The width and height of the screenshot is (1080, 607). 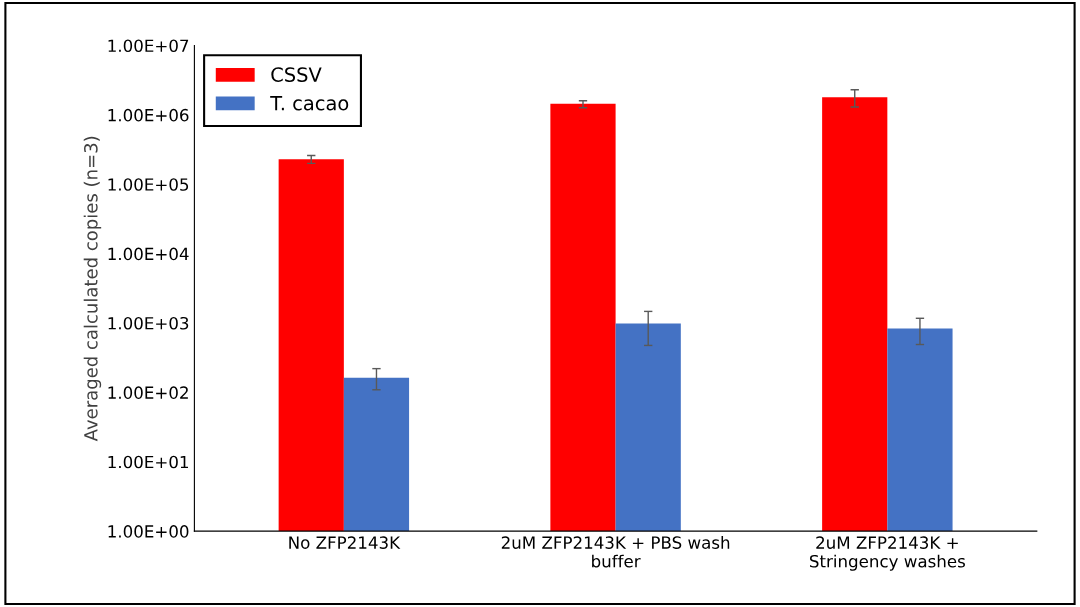 What do you see at coordinates (296, 74) in the screenshot?
I see `legend-label: CSSV` at bounding box center [296, 74].